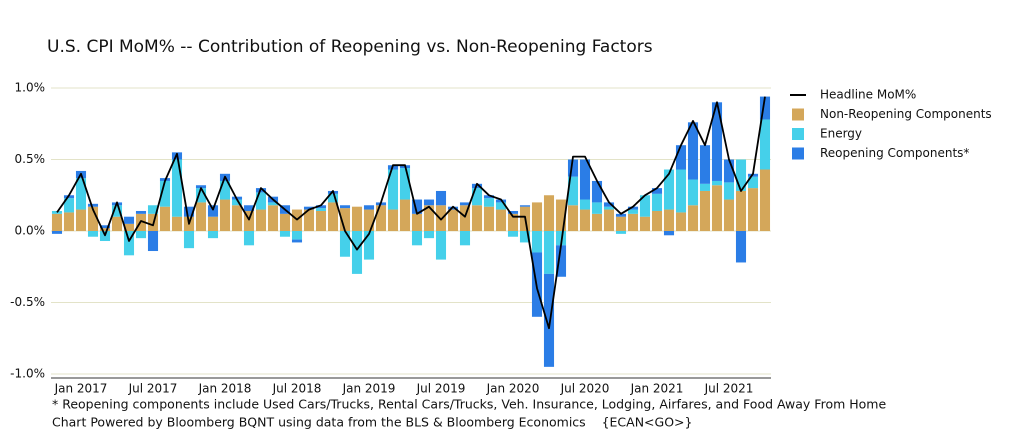 Image resolution: width=1024 pixels, height=444 pixels. I want to click on y-tick-label: 0.5%, so click(30, 159).